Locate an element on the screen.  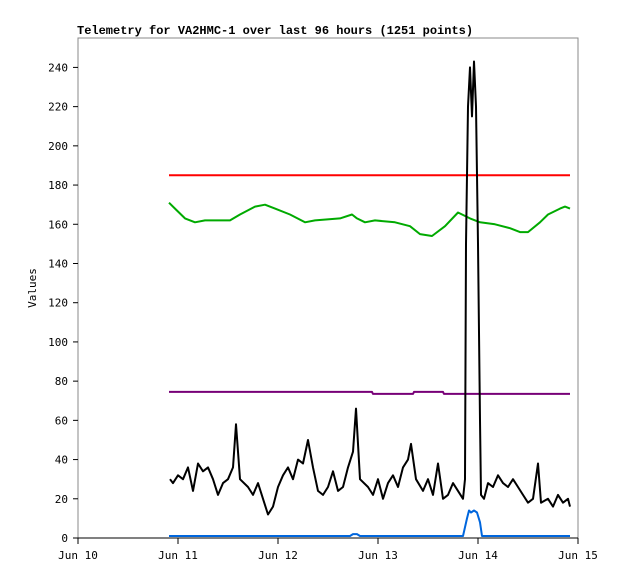
series-green is located at coordinates (369, 219).